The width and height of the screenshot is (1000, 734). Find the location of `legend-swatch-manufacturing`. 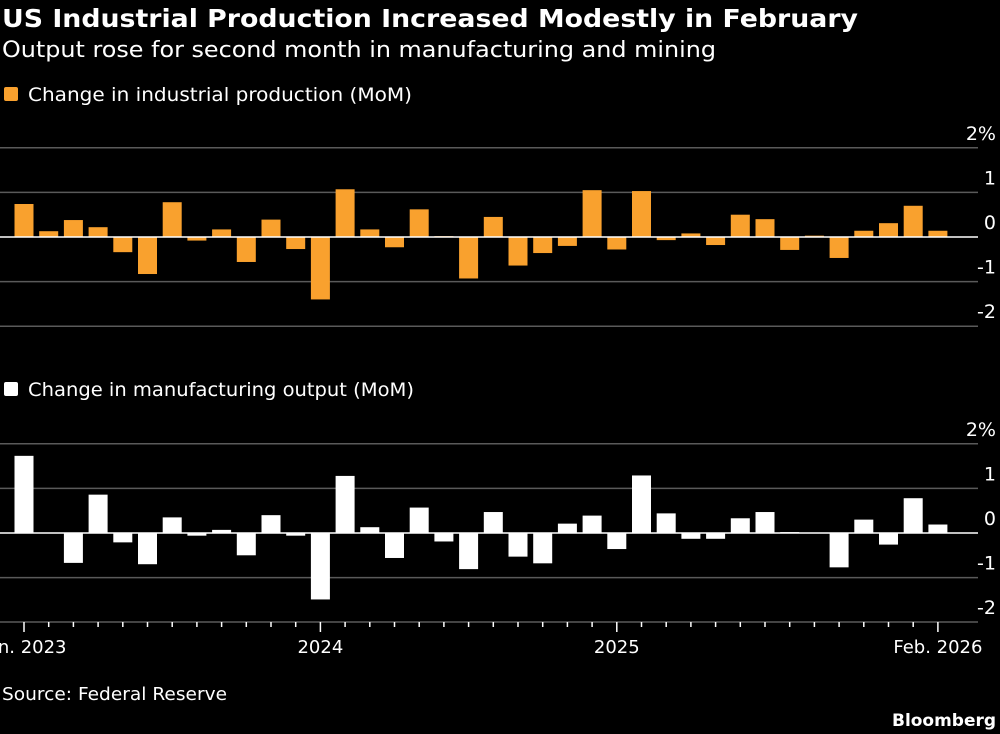

legend-swatch-manufacturing is located at coordinates (11, 389).